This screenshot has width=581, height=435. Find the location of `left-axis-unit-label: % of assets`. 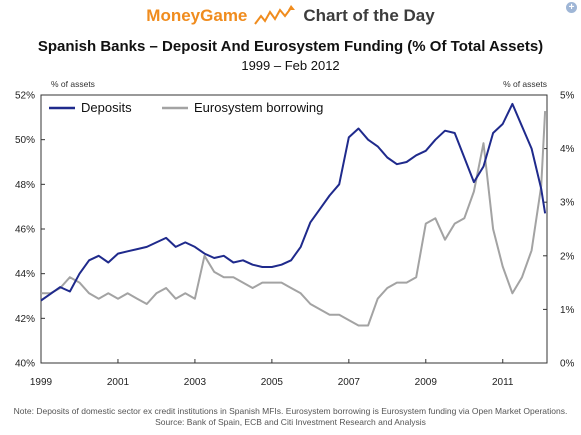

left-axis-unit-label: % of assets is located at coordinates (73, 84).